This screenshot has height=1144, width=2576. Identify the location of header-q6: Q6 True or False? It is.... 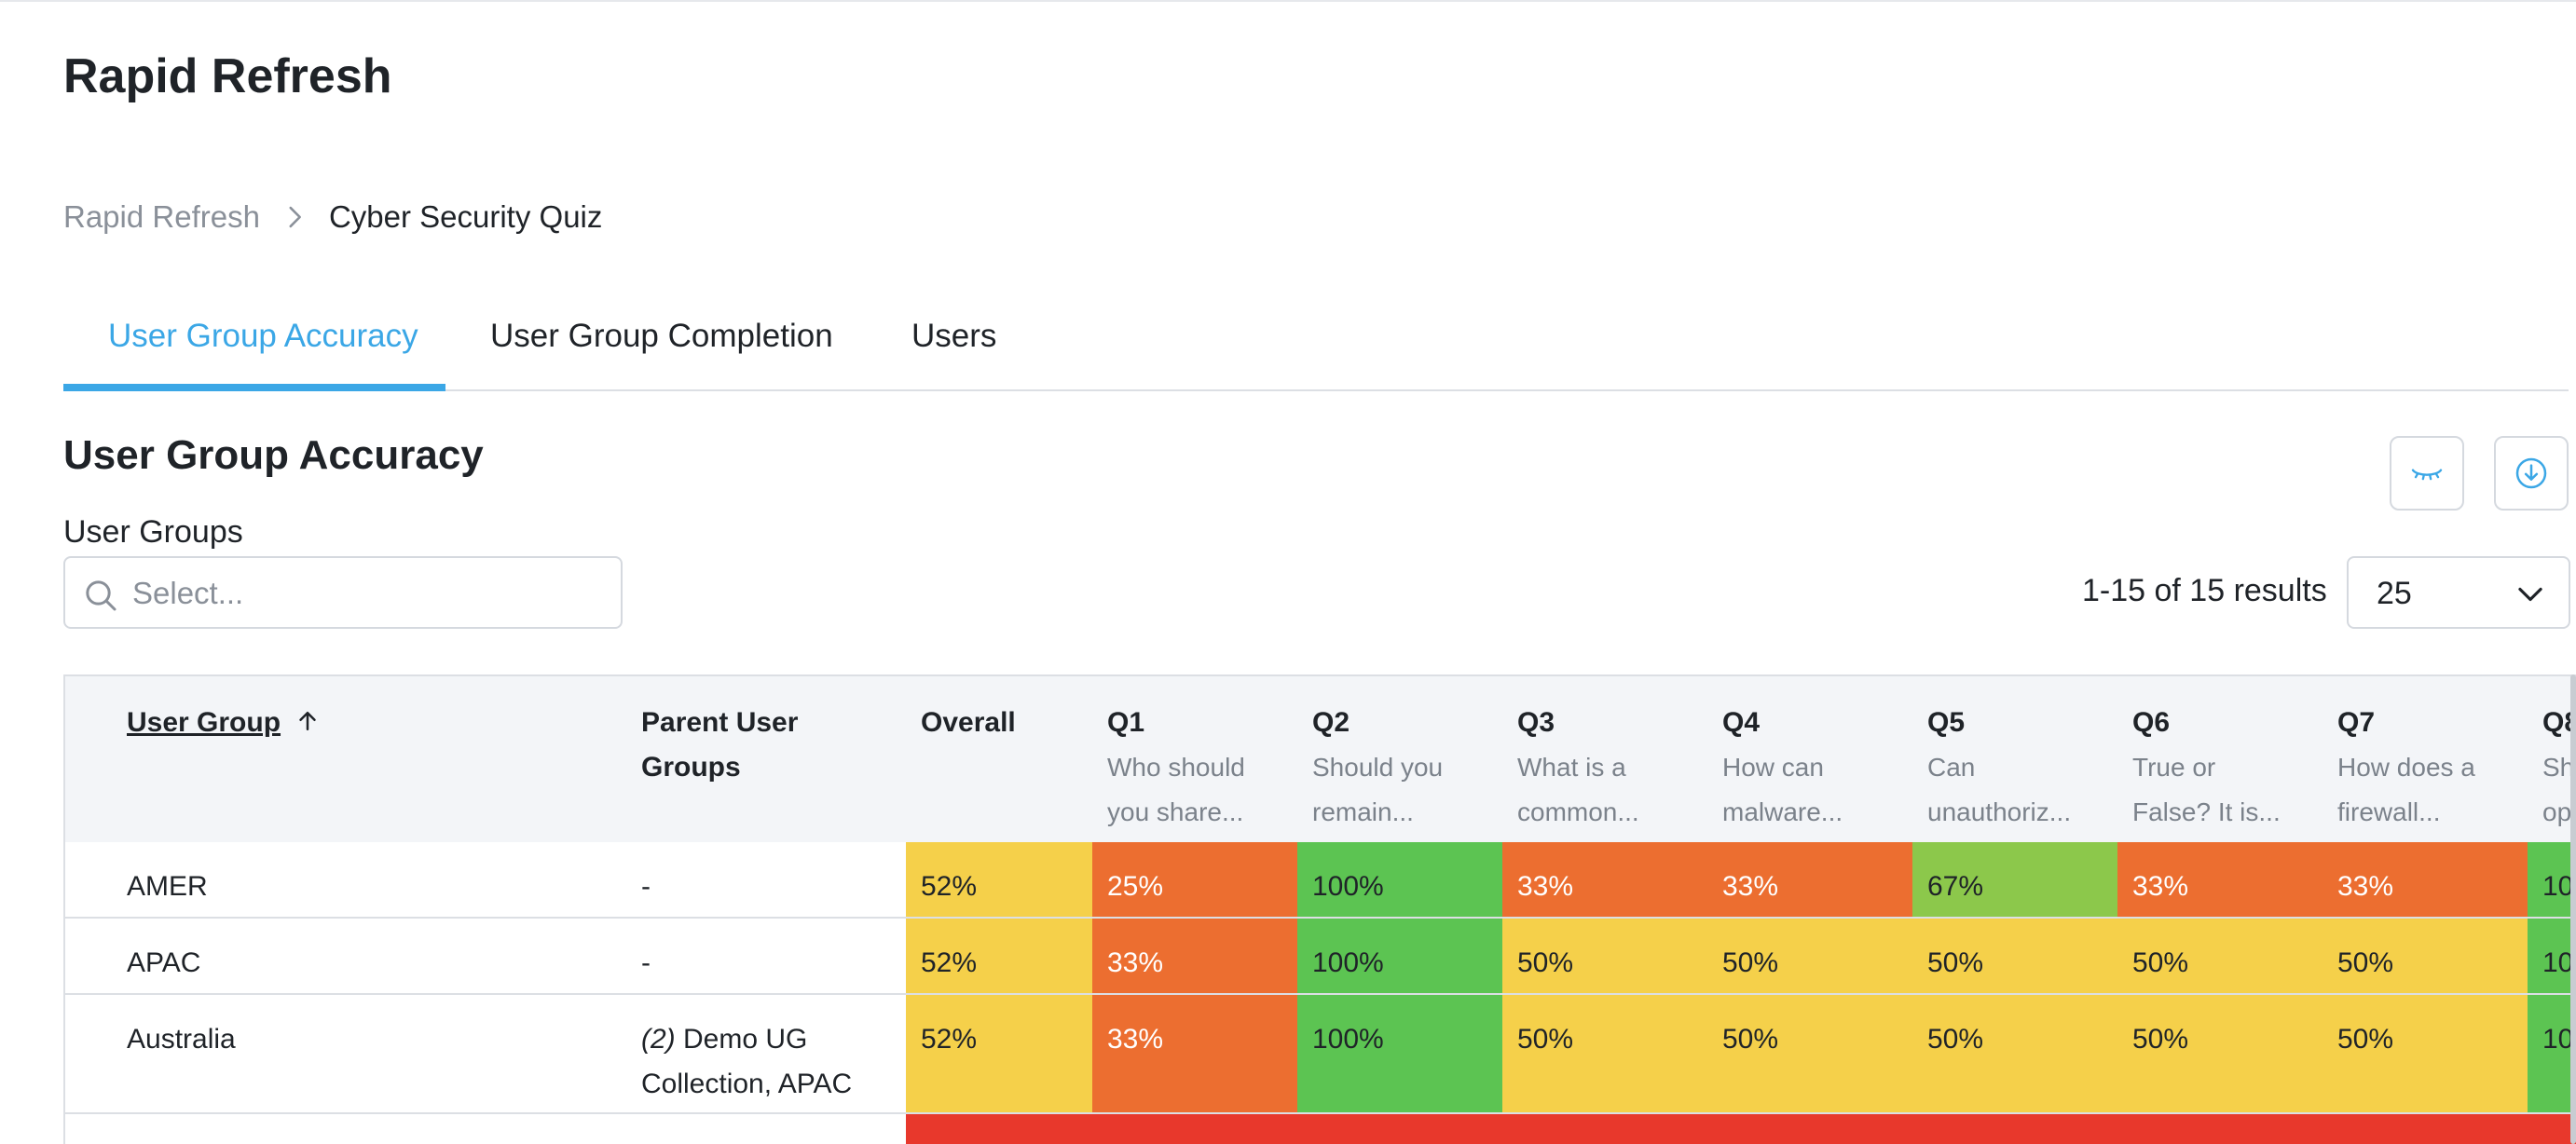
(2206, 768).